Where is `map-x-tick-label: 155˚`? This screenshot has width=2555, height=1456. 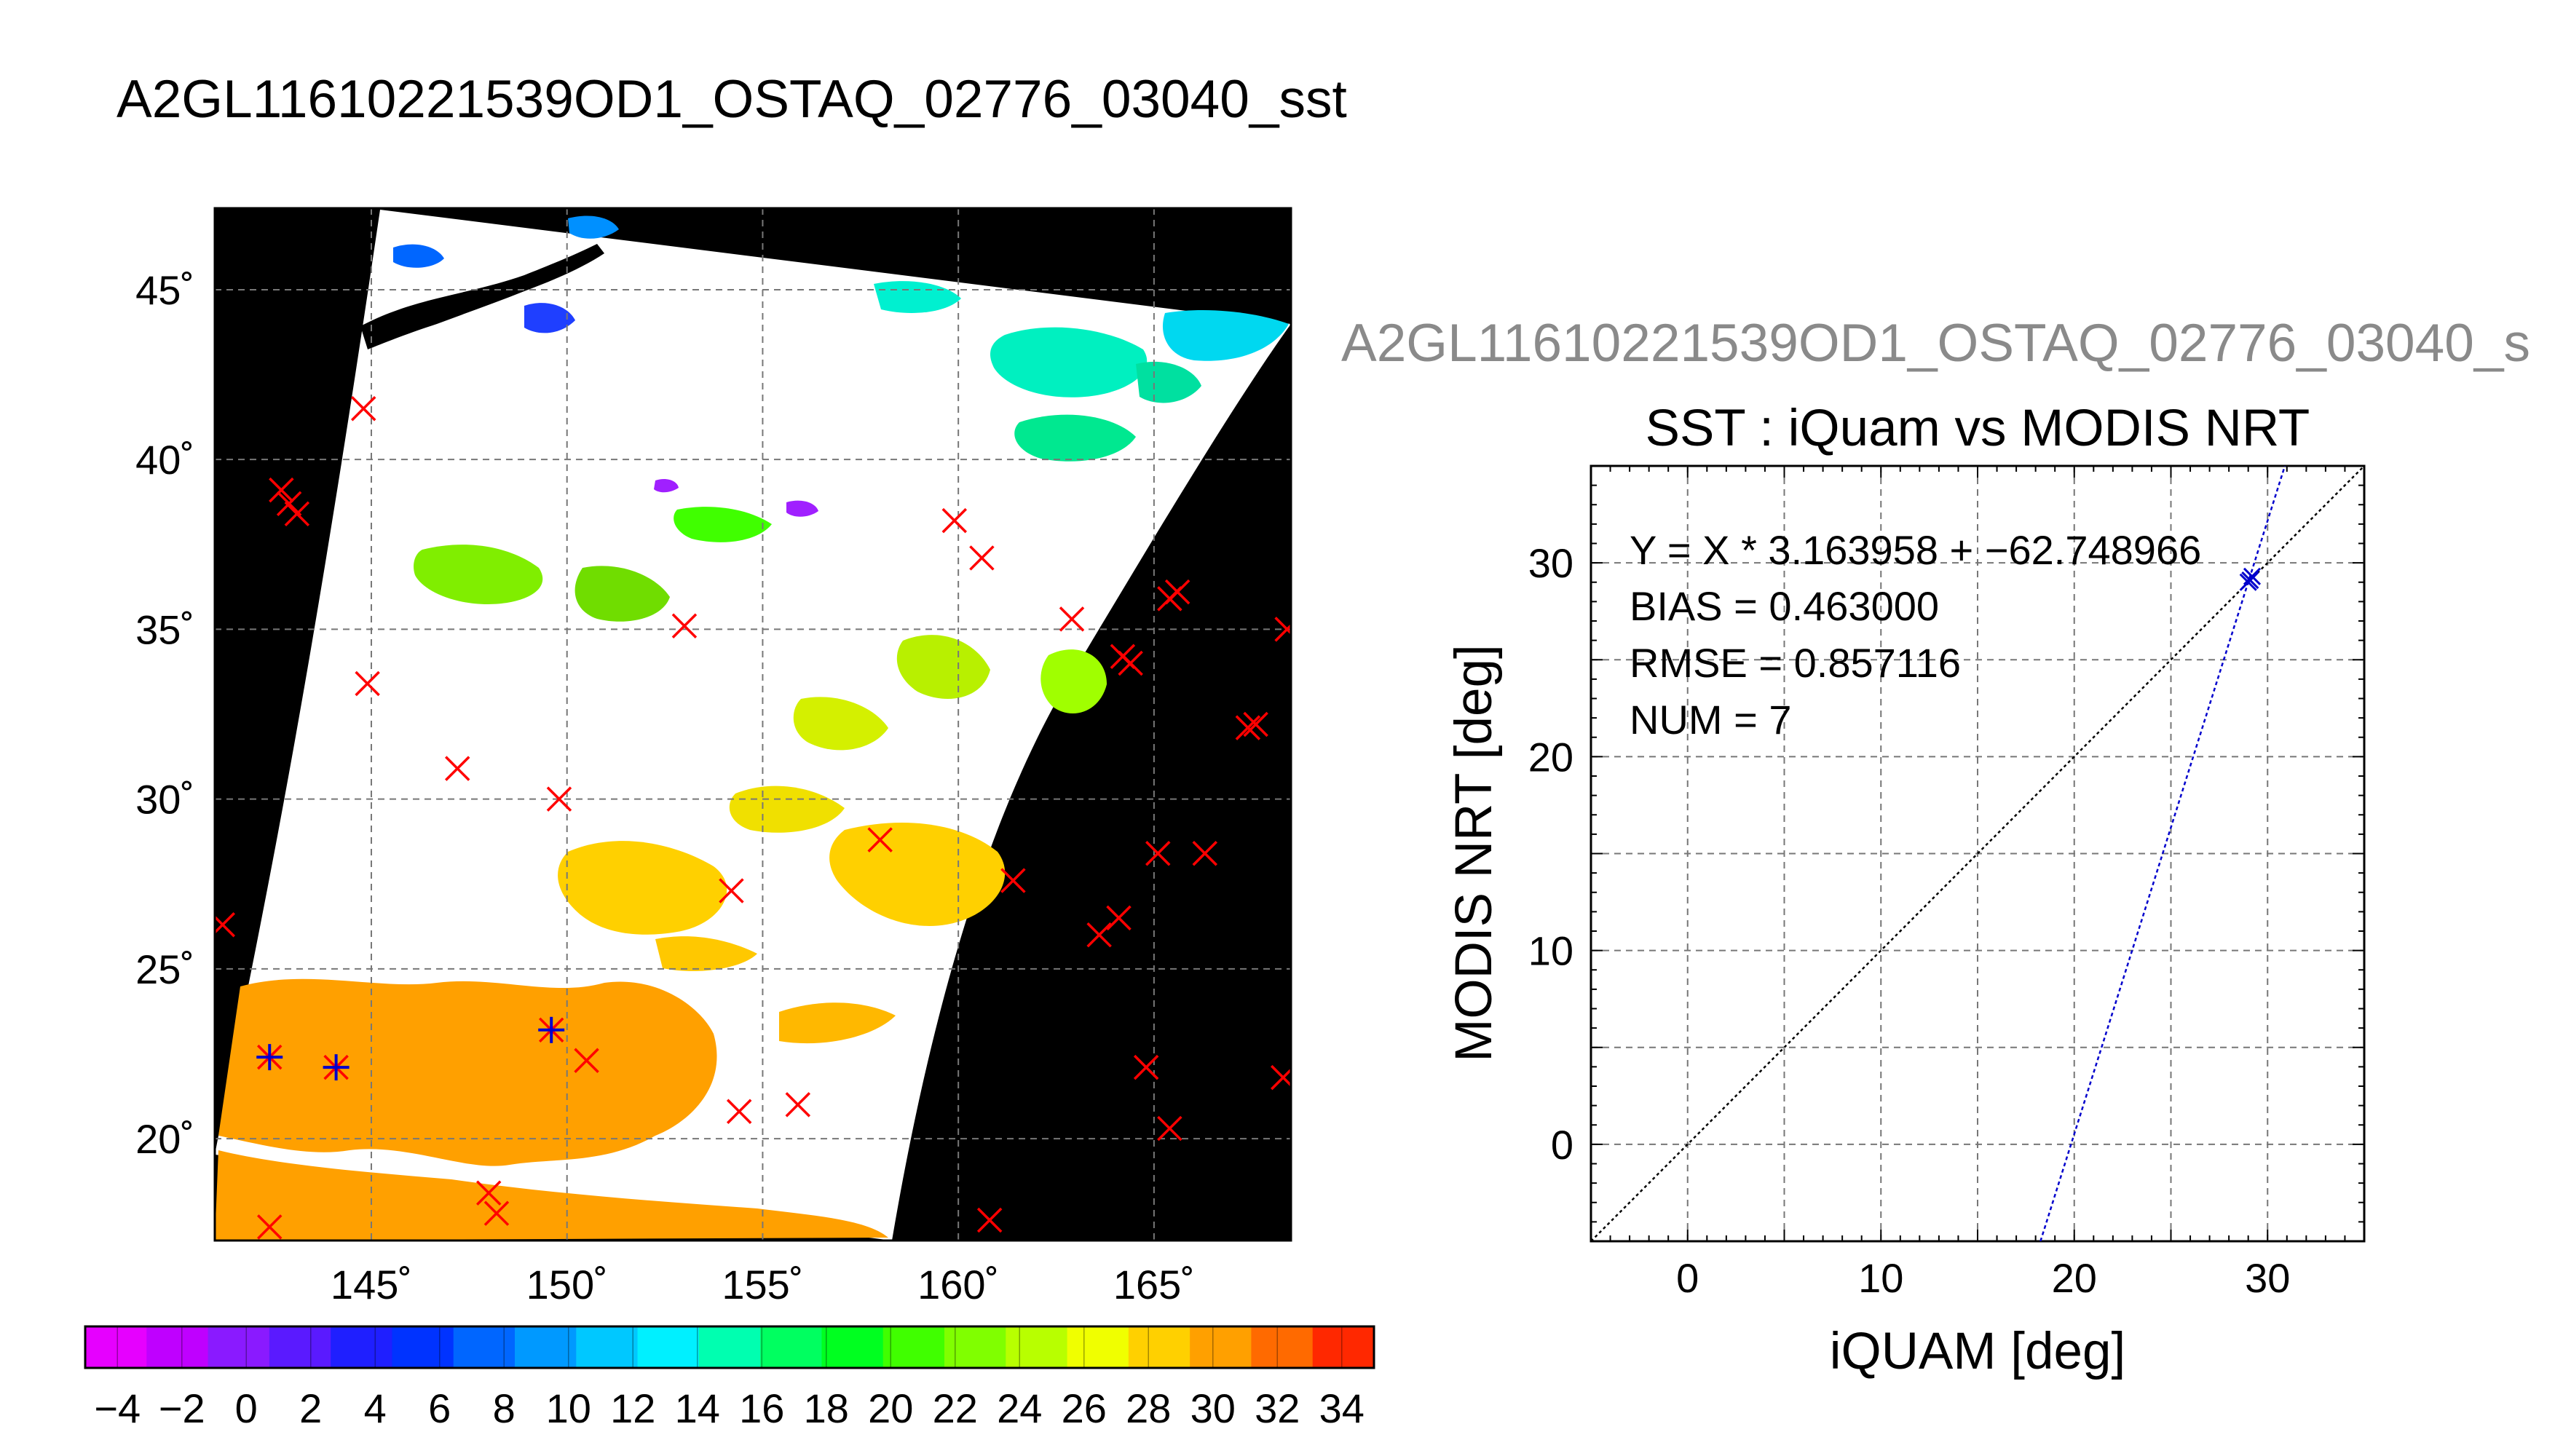
map-x-tick-label: 155˚ is located at coordinates (762, 1284).